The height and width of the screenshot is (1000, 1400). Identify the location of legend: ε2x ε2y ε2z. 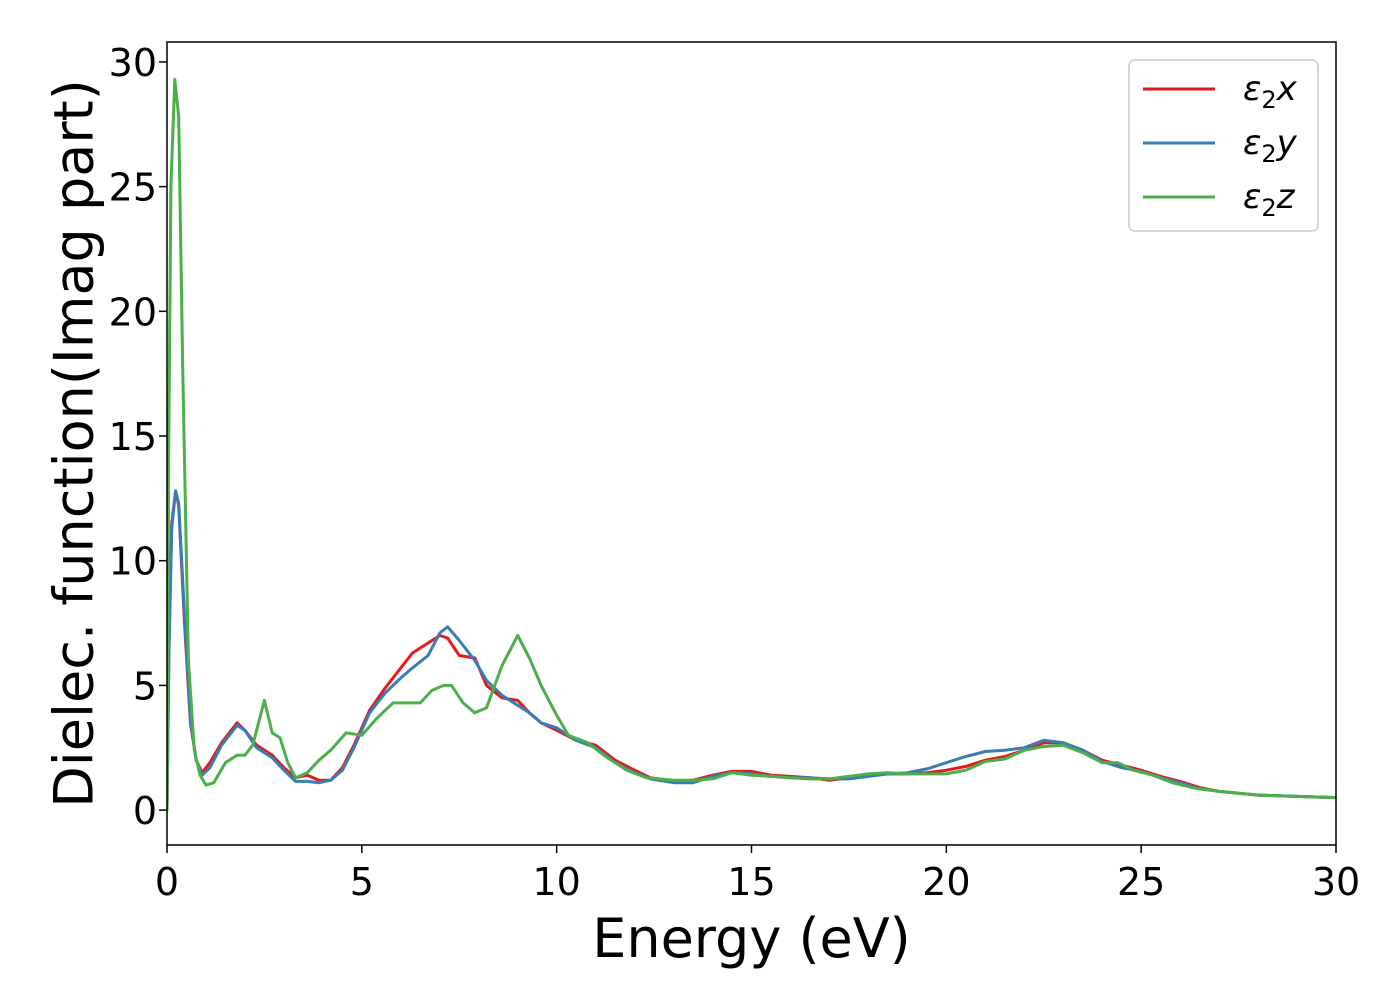
(1223, 145).